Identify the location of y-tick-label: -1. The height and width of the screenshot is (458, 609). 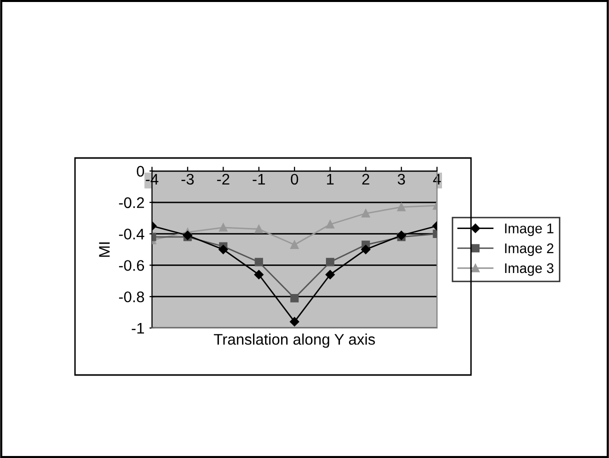
(138, 328).